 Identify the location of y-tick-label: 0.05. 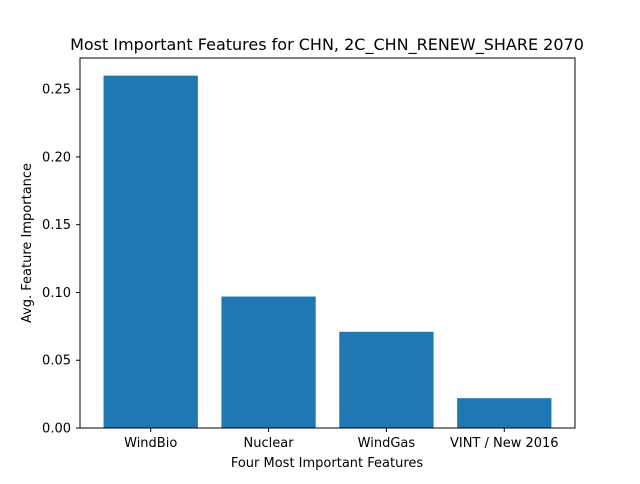
(56, 361).